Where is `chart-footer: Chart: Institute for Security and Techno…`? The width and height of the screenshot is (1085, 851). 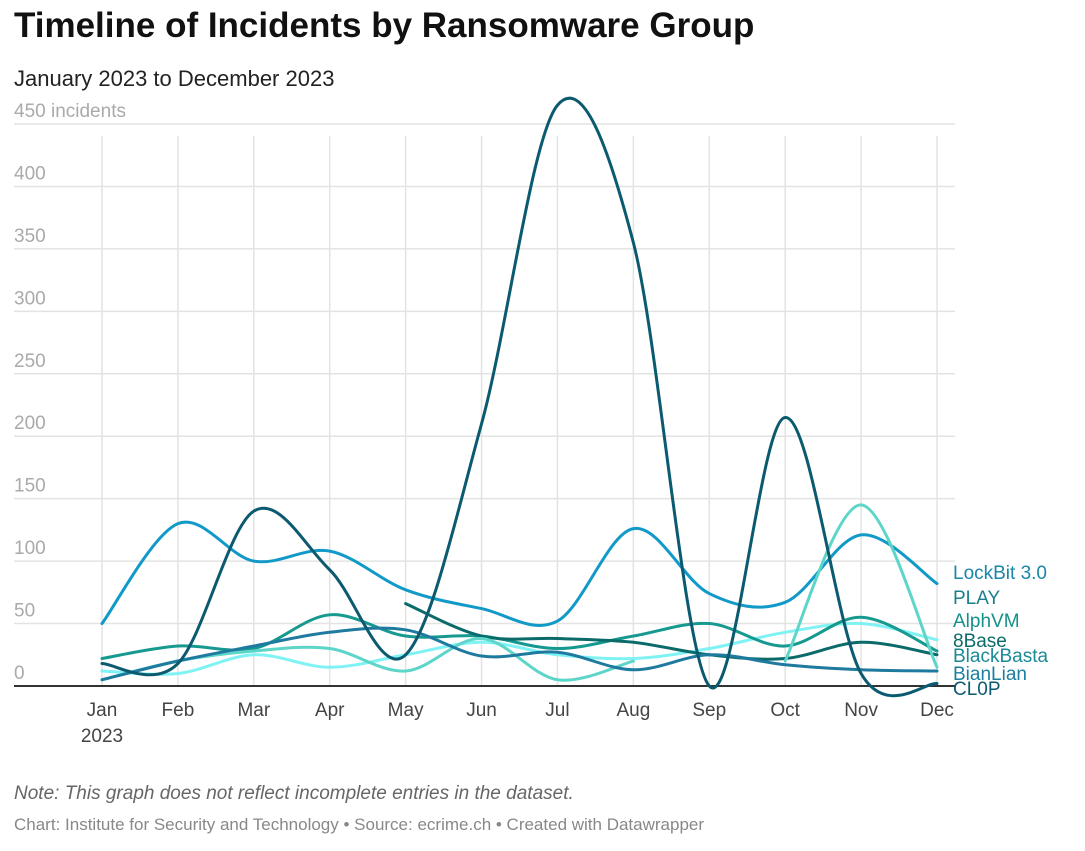
chart-footer: Chart: Institute for Security and Techno… is located at coordinates (359, 824).